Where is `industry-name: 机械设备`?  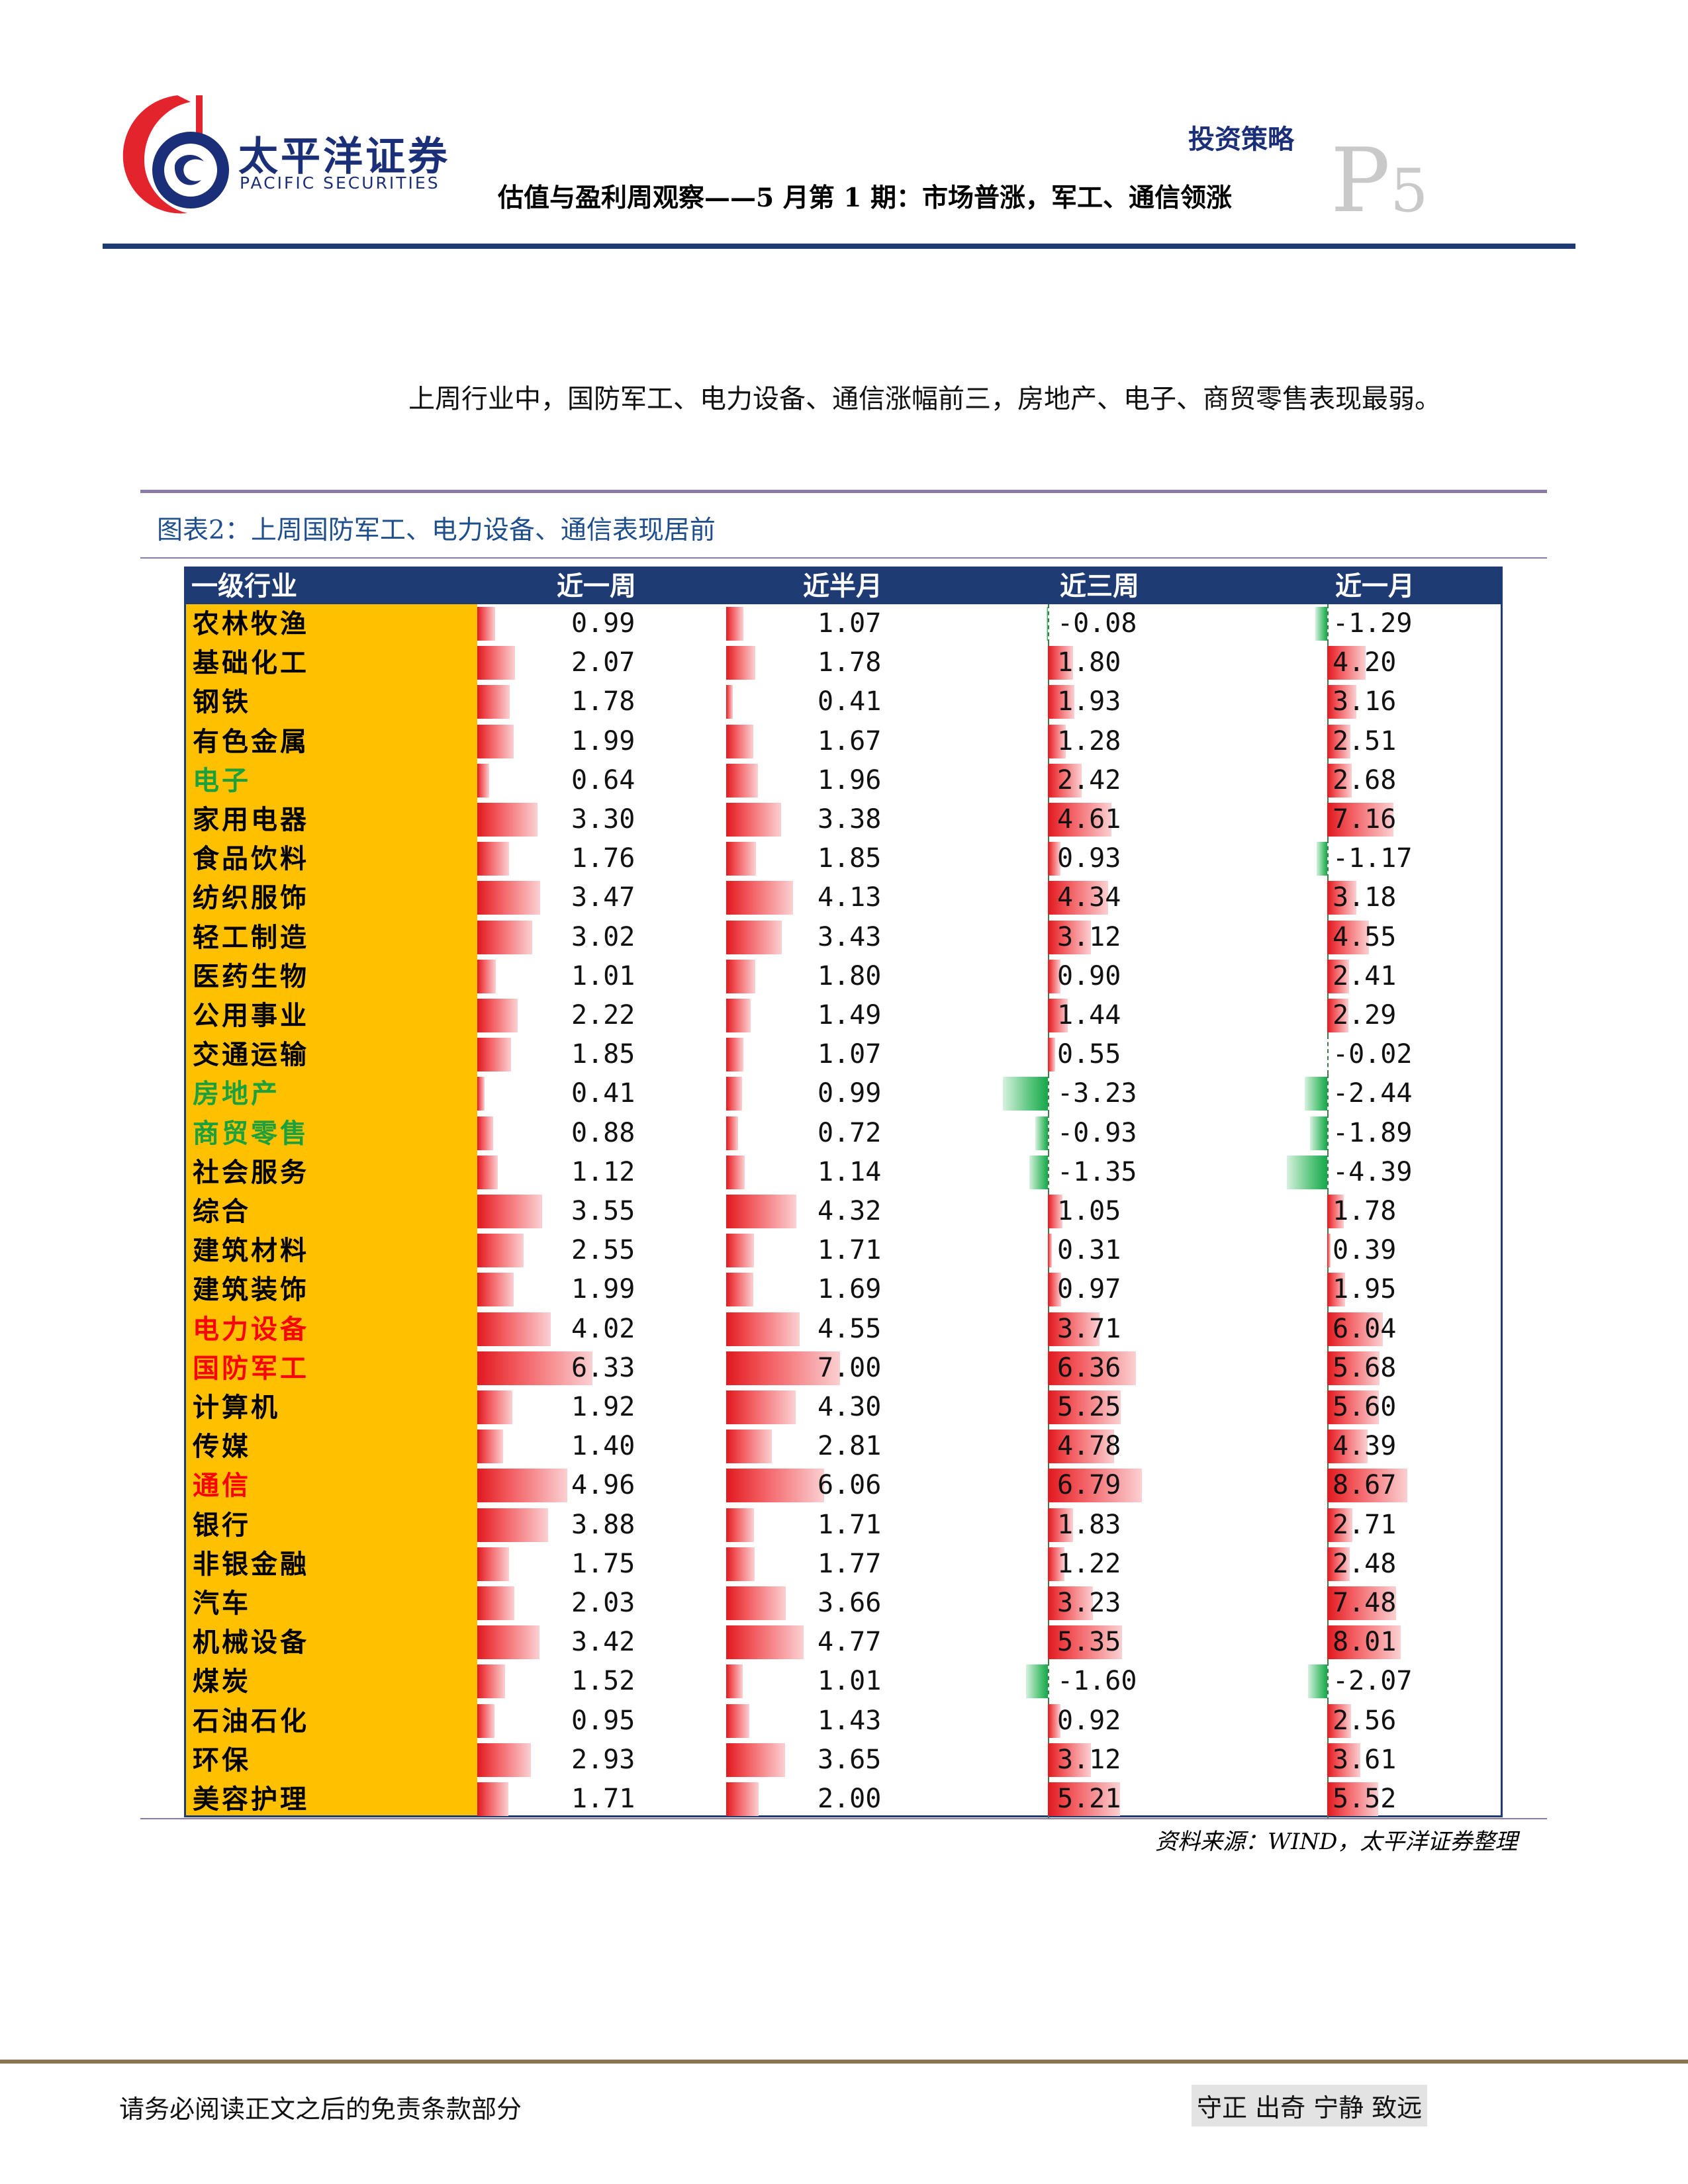 industry-name: 机械设备 is located at coordinates (251, 1643).